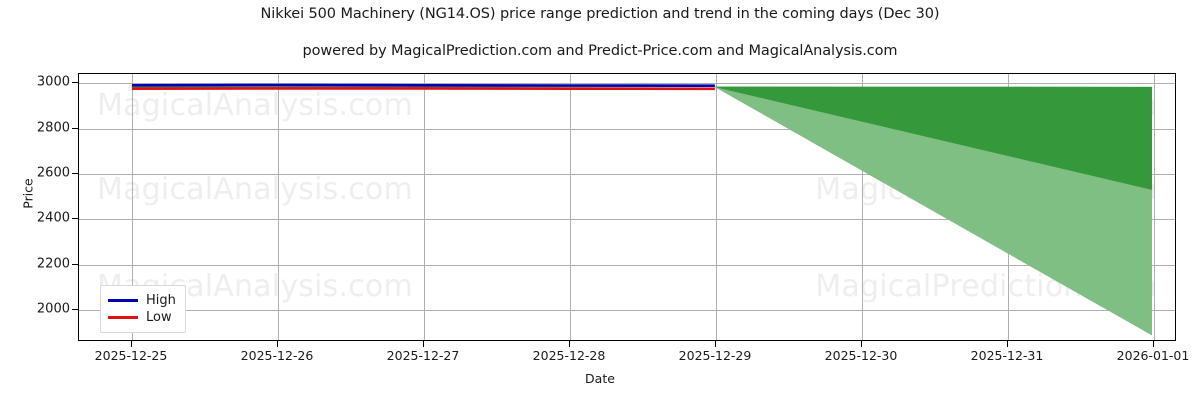 The image size is (1200, 400). I want to click on y-axis-tick-label: 3000, so click(53, 82).